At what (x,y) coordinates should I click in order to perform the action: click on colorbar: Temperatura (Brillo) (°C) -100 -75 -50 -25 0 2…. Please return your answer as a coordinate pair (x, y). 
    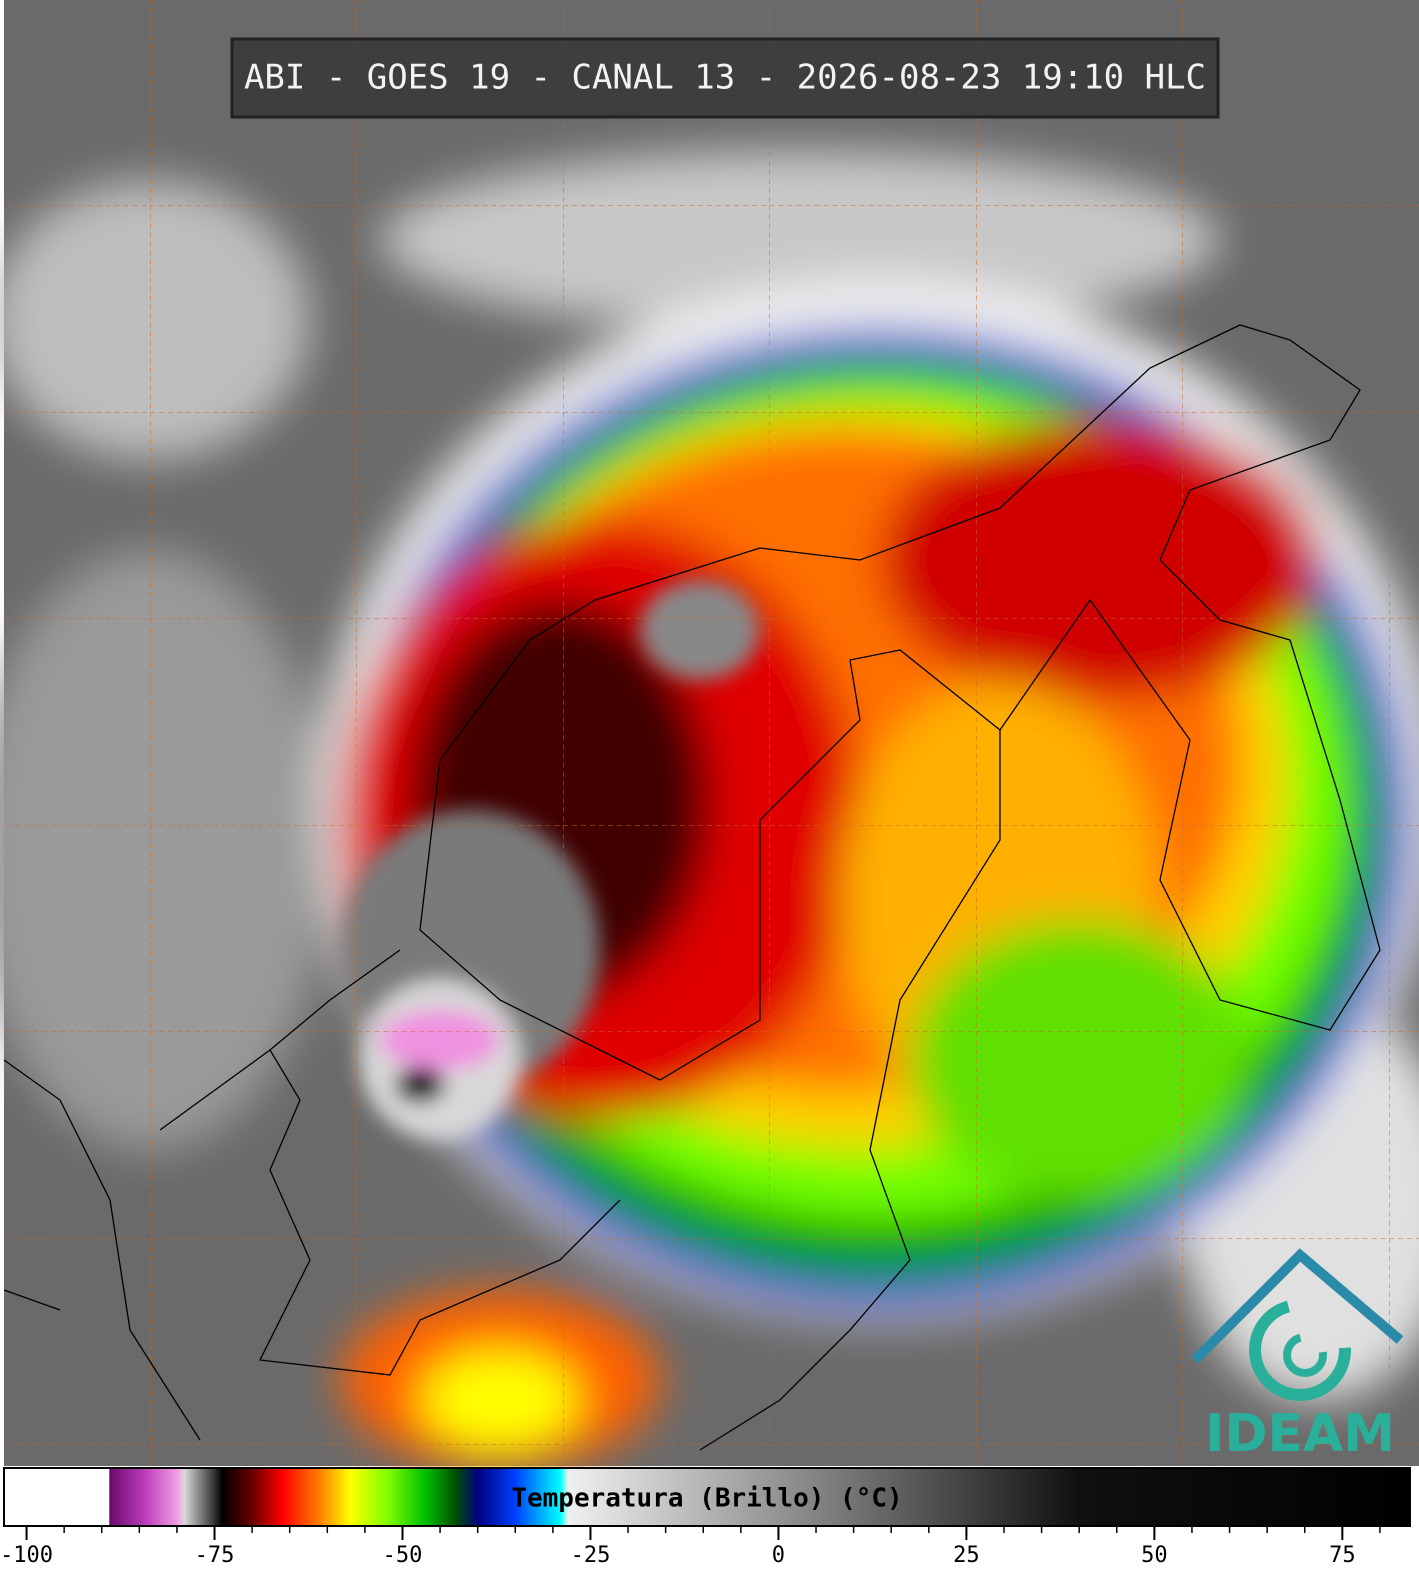
    Looking at the image, I should click on (705, 1517).